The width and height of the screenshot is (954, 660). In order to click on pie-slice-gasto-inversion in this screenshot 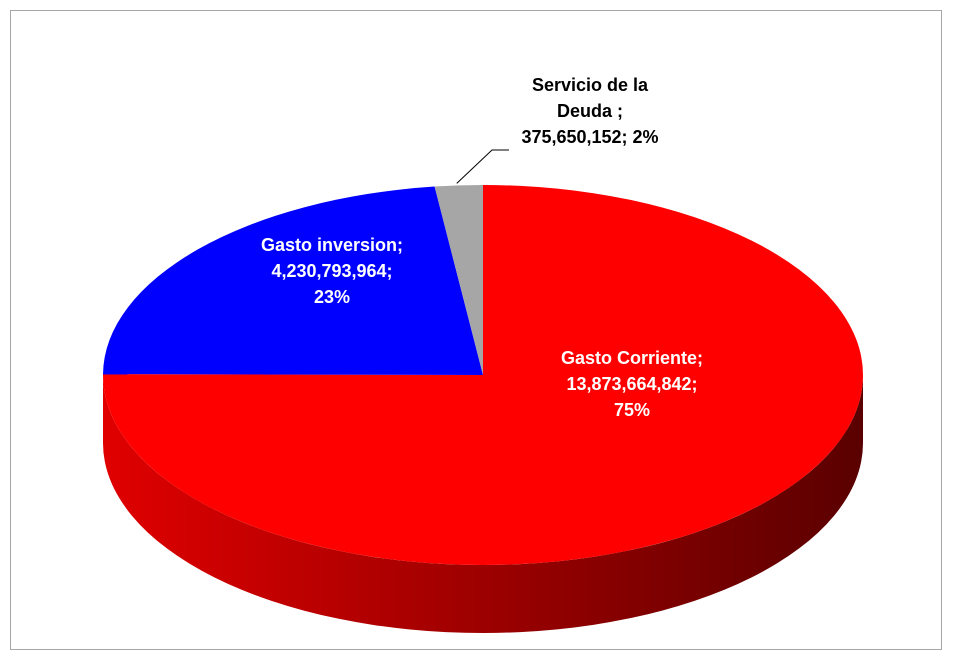, I will do `click(293, 280)`.